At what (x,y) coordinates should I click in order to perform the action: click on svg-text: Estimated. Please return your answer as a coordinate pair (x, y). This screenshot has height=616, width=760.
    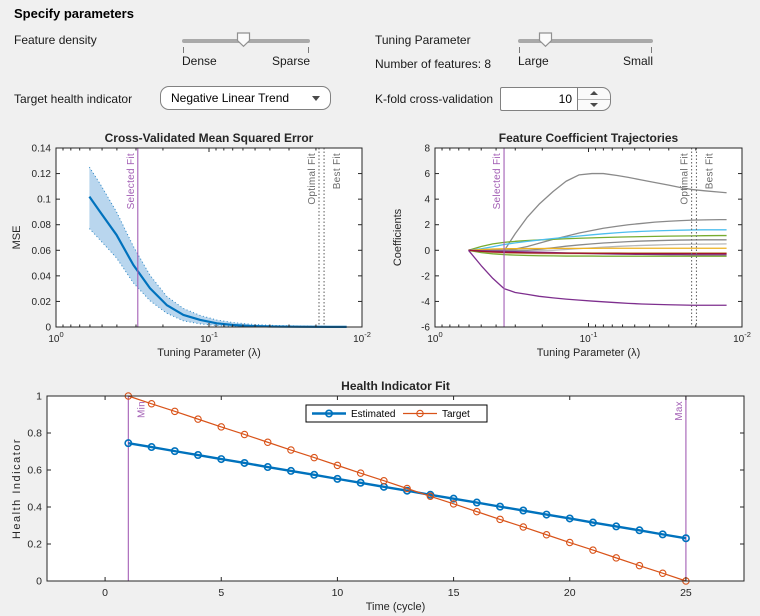
    Looking at the image, I should click on (373, 414).